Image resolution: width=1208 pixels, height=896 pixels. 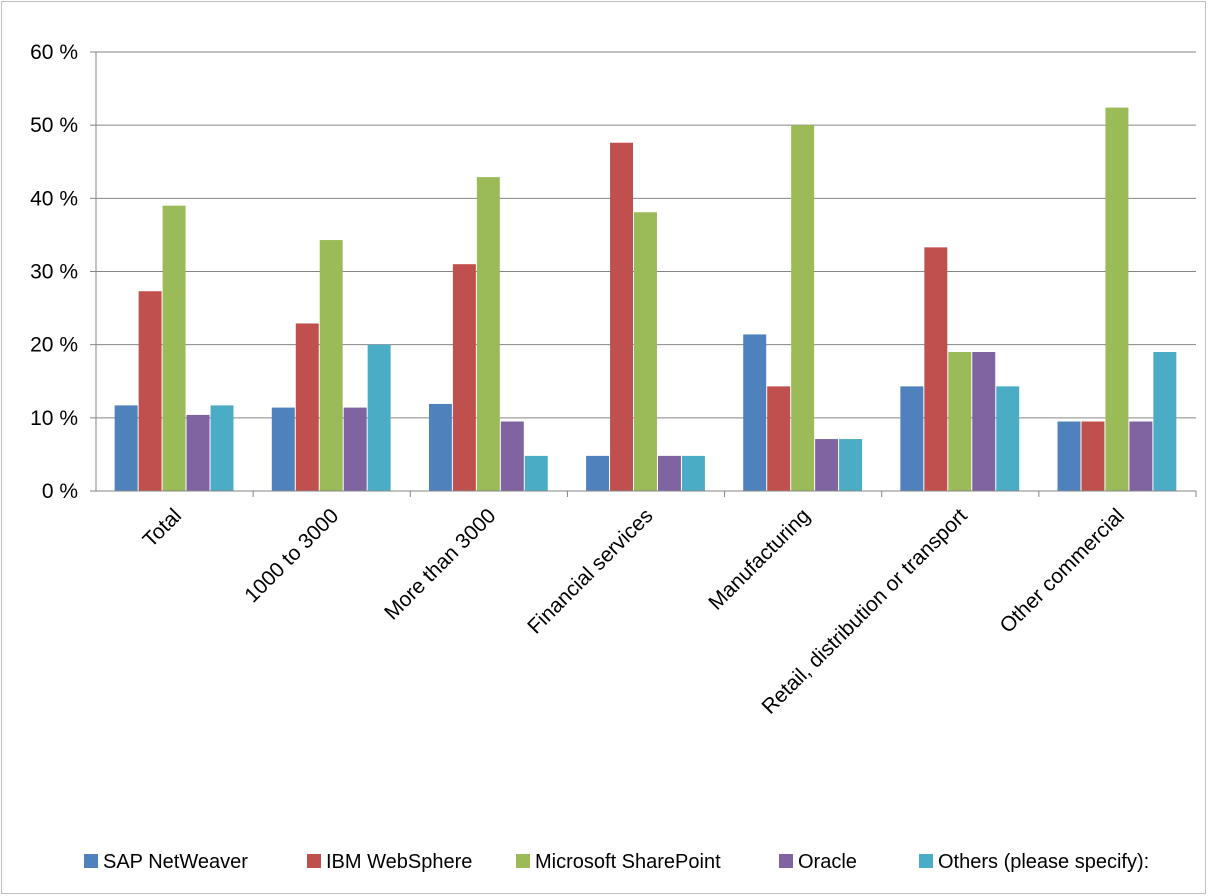 I want to click on y-tick-labels: 0 % 10 % 20 % 30 % 40 % 50 % 60 %, so click(x=54, y=272).